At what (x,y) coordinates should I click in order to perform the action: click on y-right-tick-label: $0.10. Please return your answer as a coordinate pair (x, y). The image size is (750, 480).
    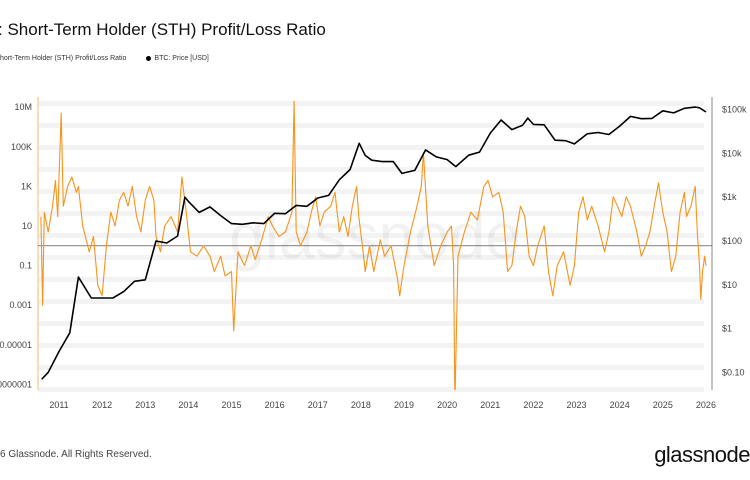
    Looking at the image, I should click on (733, 372).